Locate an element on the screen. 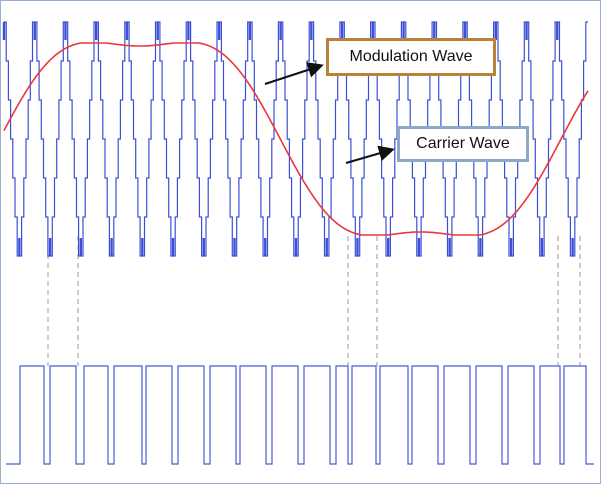  label-arrows is located at coordinates (329, 113).